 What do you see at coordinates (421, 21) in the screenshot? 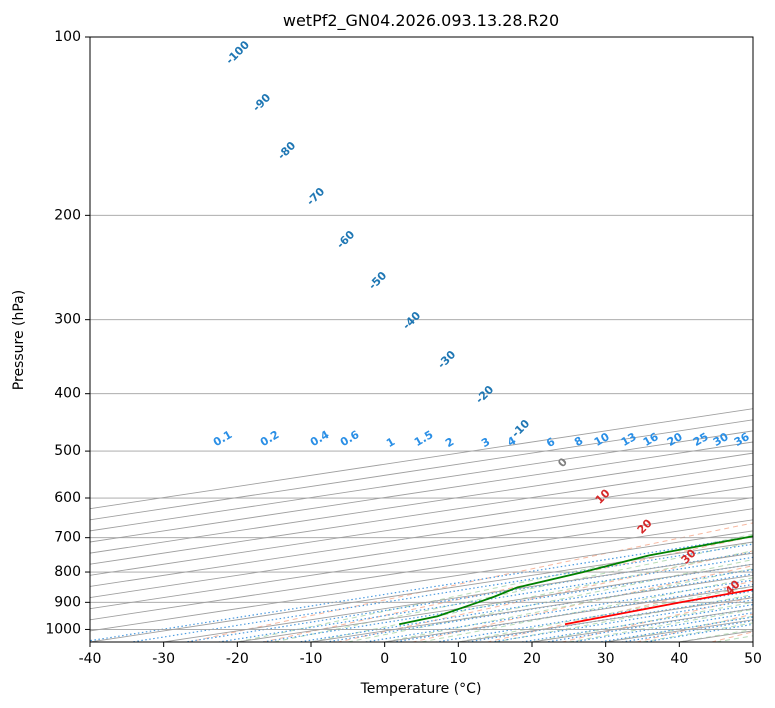
I see `chart-title: wetPf2_GN04.2026.093.13.28.R20` at bounding box center [421, 21].